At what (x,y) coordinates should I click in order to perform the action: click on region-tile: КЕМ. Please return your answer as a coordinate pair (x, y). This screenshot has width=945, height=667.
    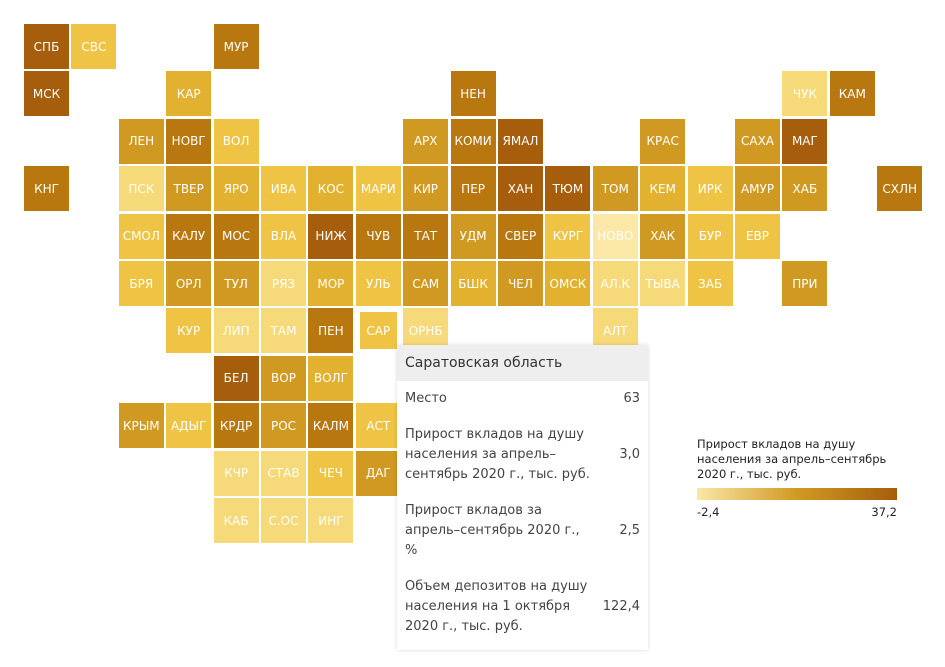
    Looking at the image, I should click on (663, 189).